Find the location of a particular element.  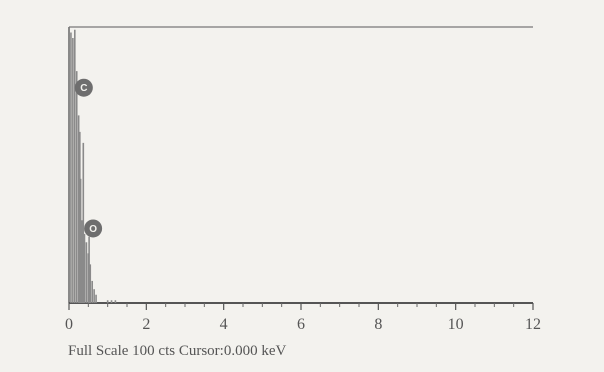

peak-marker-label: C is located at coordinates (83, 88).